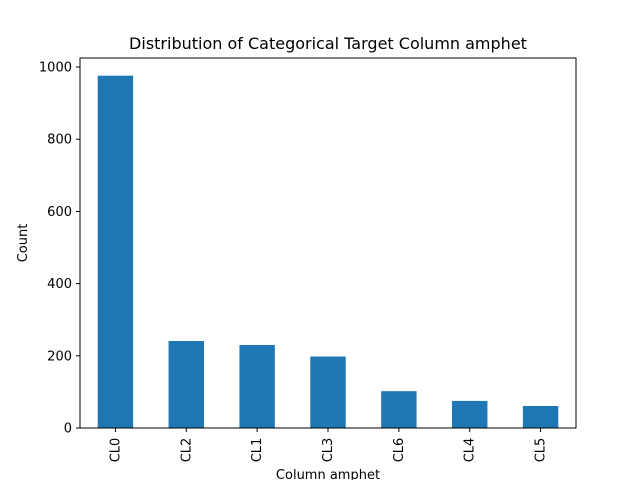 The height and width of the screenshot is (480, 640). I want to click on bar-cl6, so click(399, 409).